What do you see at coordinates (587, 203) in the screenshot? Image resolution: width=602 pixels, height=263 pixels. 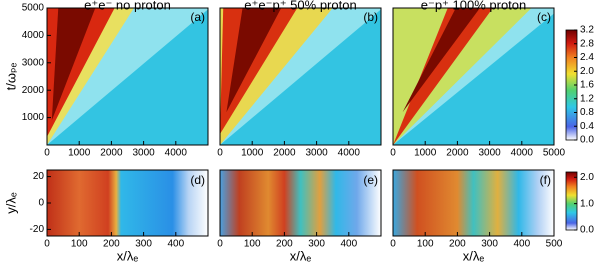 I see `colorbar-tick-label: 1.0` at bounding box center [587, 203].